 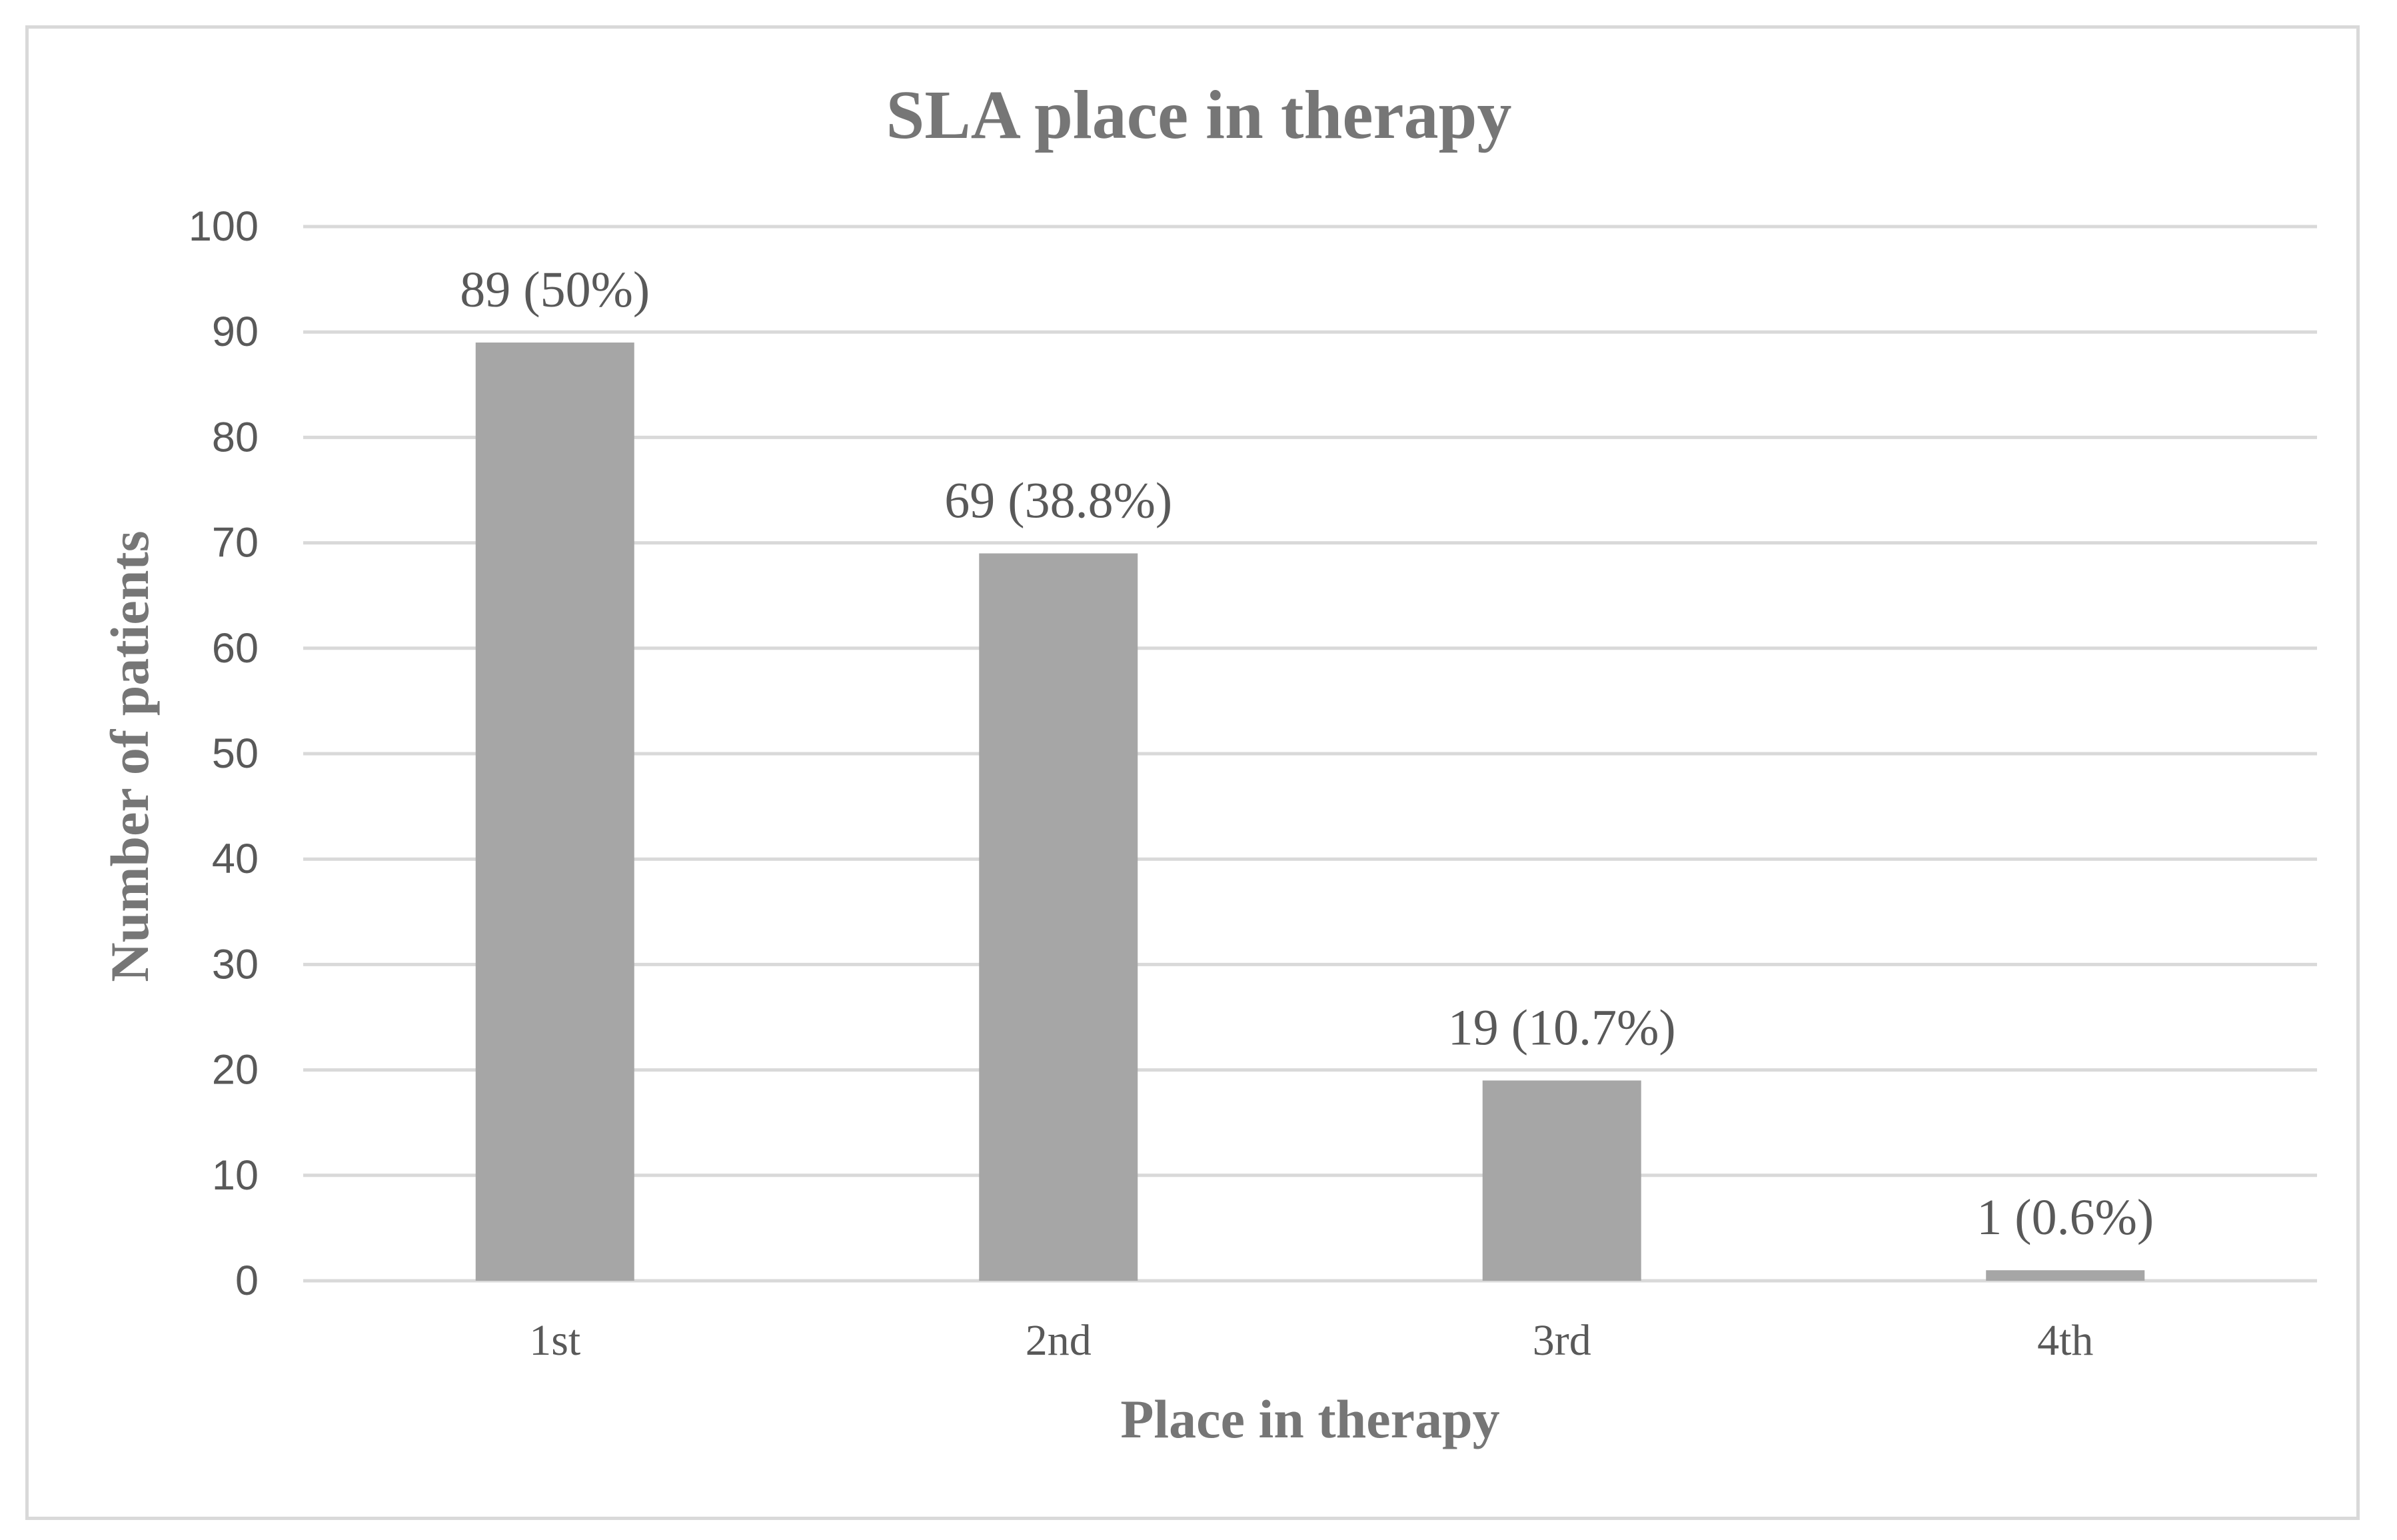 What do you see at coordinates (235, 437) in the screenshot?
I see `y-tick-label-80: 80` at bounding box center [235, 437].